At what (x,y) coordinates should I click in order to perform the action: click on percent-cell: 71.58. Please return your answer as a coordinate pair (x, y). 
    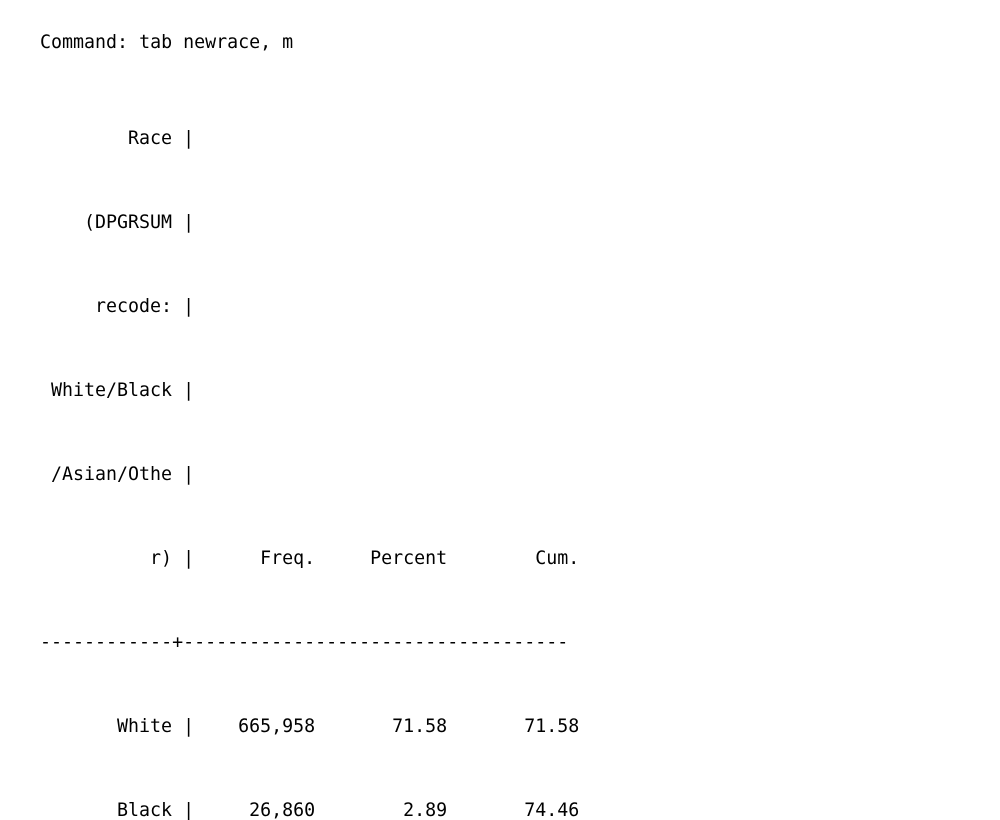
    Looking at the image, I should click on (420, 726).